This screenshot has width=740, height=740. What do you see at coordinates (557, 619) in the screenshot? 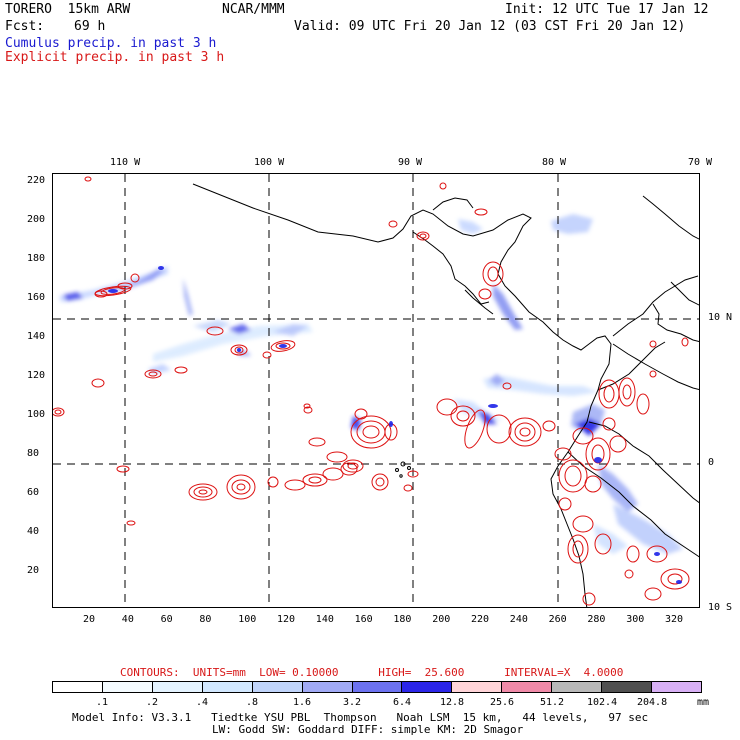
I see `x-tick-label: 260` at bounding box center [557, 619].